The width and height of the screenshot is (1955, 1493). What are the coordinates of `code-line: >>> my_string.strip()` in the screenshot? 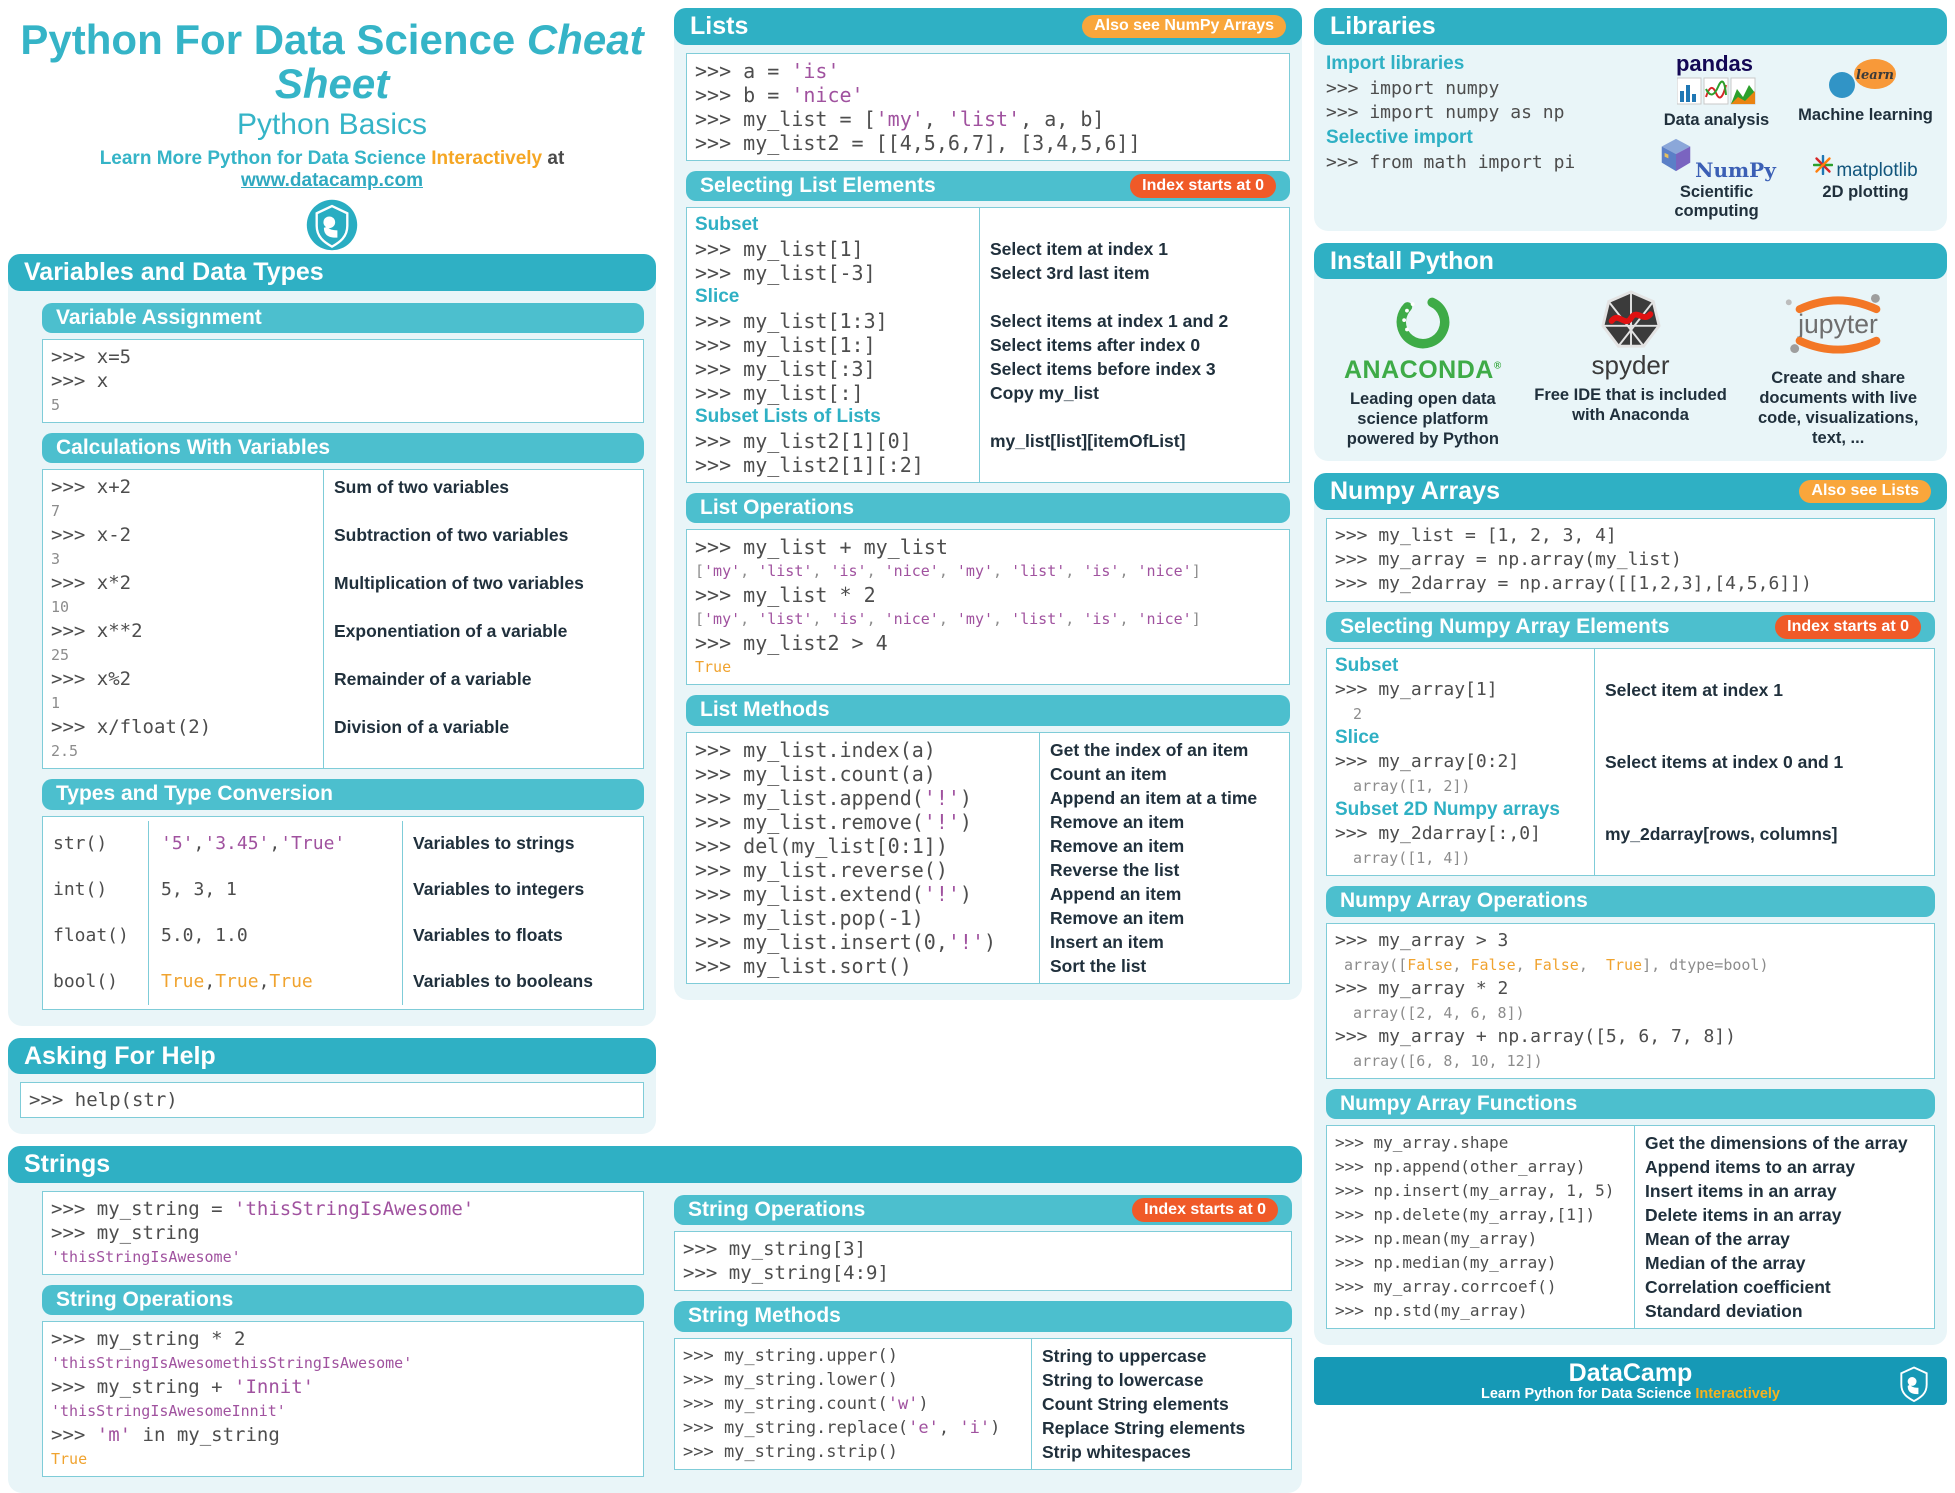 It's located at (790, 1451).